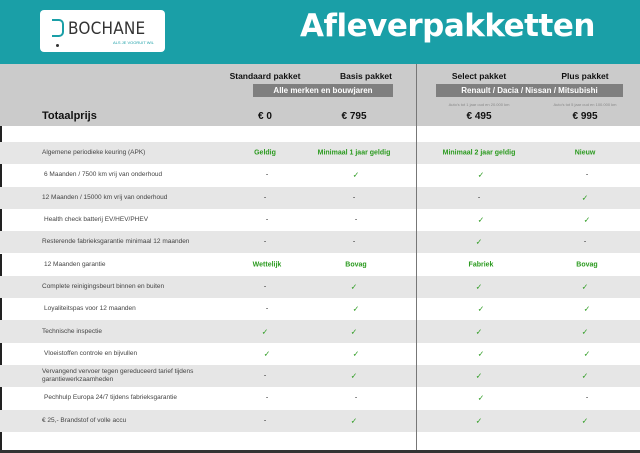  I want to click on bottom-border, so click(320, 451).